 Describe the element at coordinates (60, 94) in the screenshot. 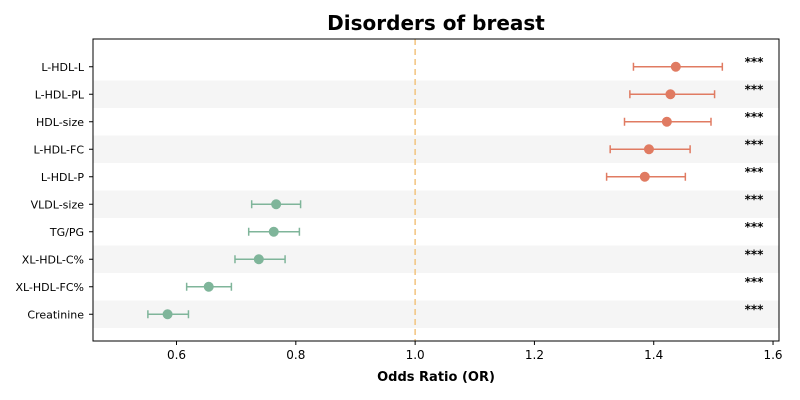

I see `y-tick-label: L-HDL-PL` at that location.